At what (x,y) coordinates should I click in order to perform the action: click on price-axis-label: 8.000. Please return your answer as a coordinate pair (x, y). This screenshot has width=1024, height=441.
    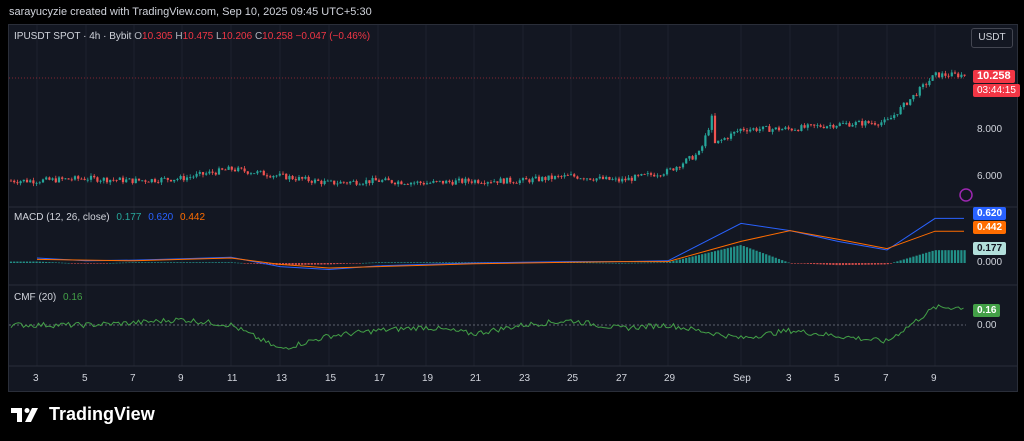
    Looking at the image, I should click on (990, 129).